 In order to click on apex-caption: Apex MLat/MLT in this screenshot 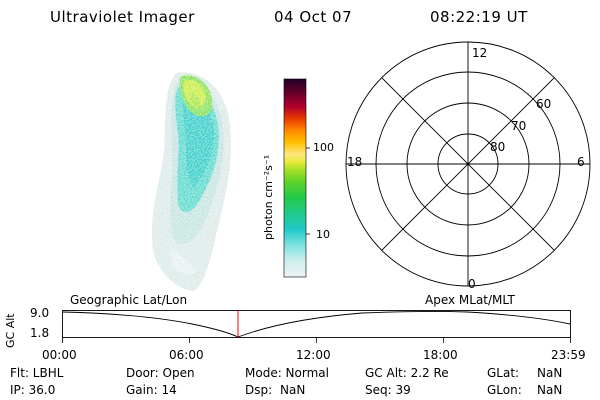, I will do `click(470, 300)`.